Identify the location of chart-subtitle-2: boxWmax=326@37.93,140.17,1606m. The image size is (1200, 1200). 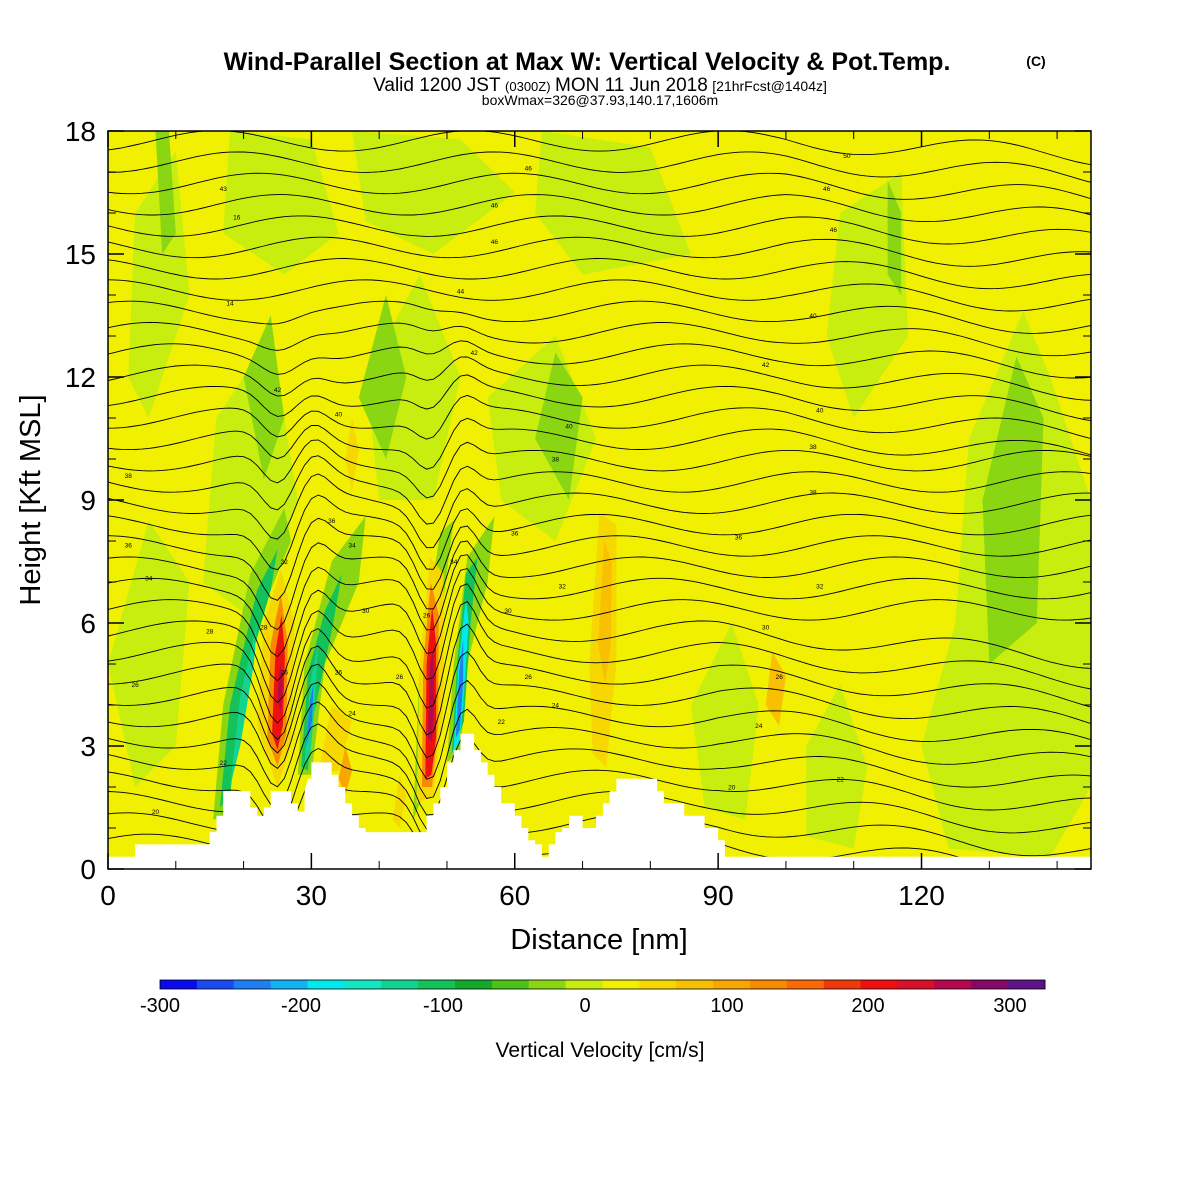
(600, 100).